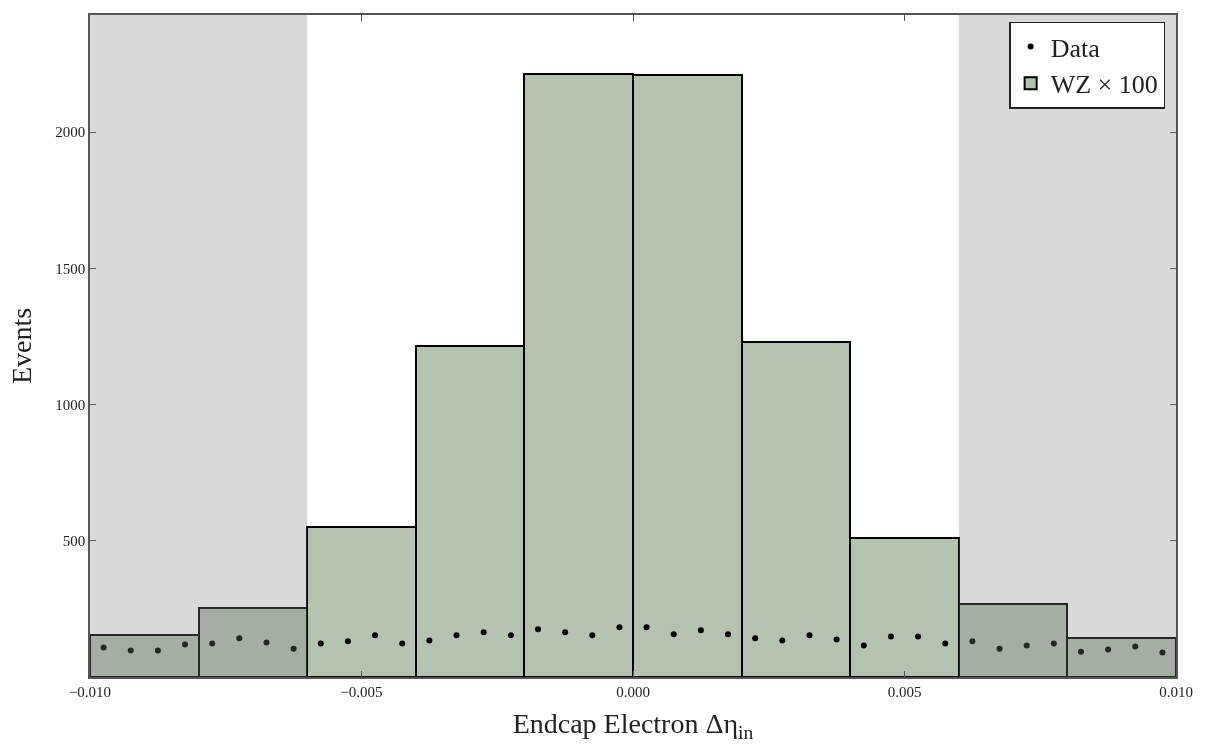 This screenshot has width=1211, height=752. What do you see at coordinates (70, 132) in the screenshot?
I see `y-tick-label: 2000` at bounding box center [70, 132].